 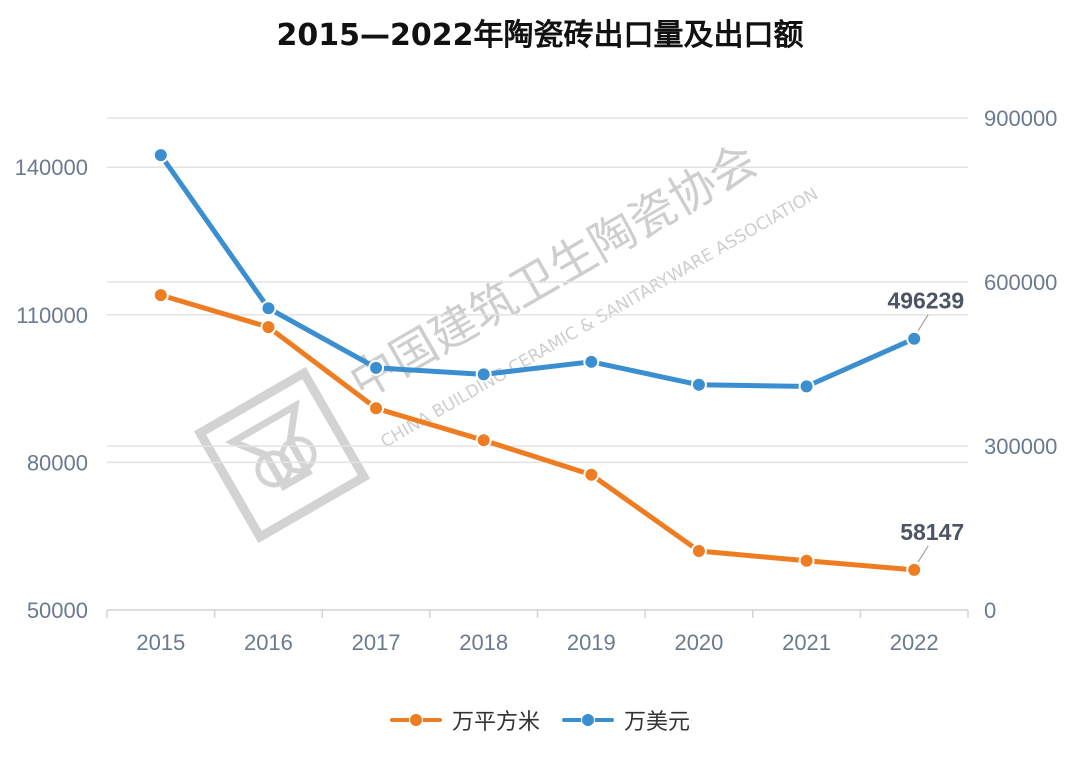 What do you see at coordinates (537, 632) in the screenshot?
I see `x-axis: 2015 2016 2017 2018 2019 2020 2021 2022` at bounding box center [537, 632].